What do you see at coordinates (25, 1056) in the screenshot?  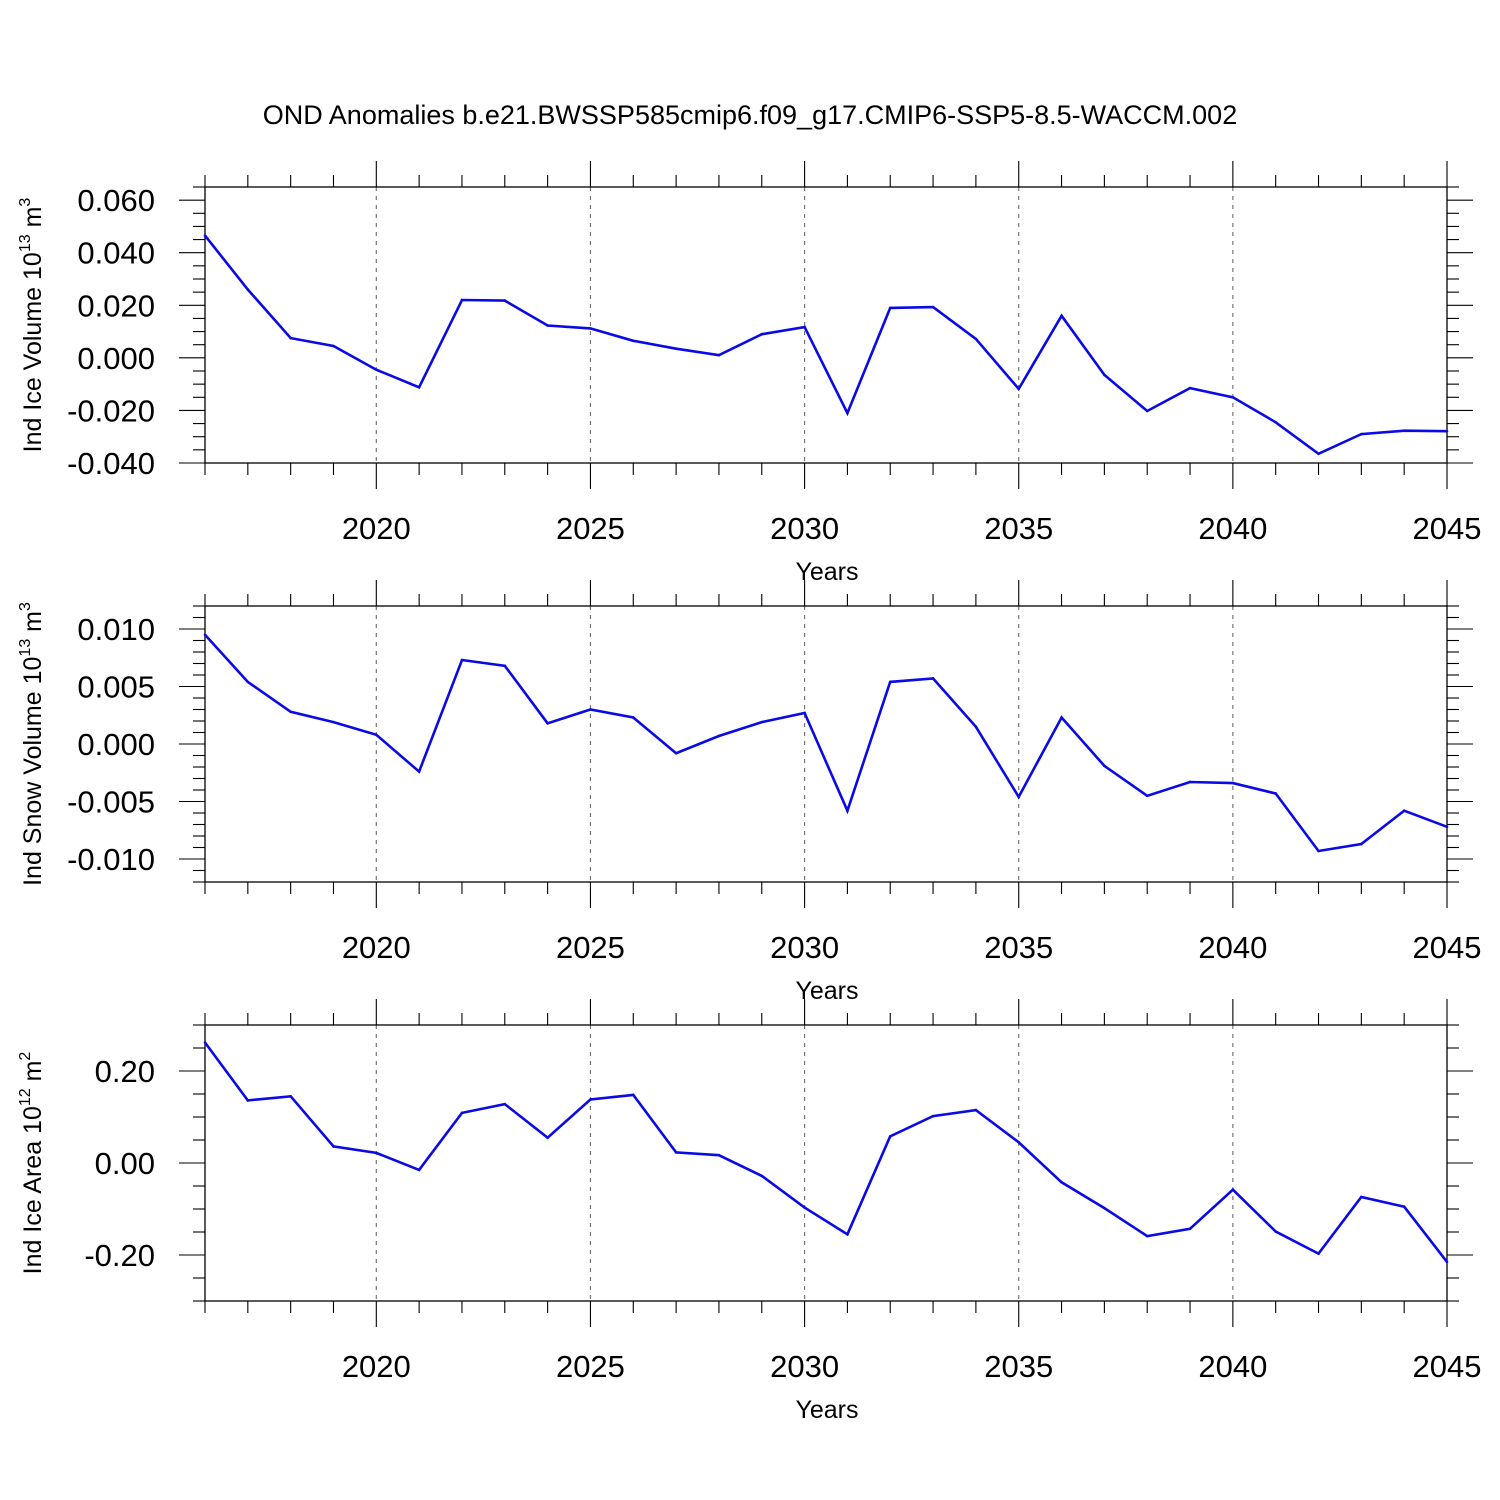 I see `y-axis-label-unit-exponent: 2` at bounding box center [25, 1056].